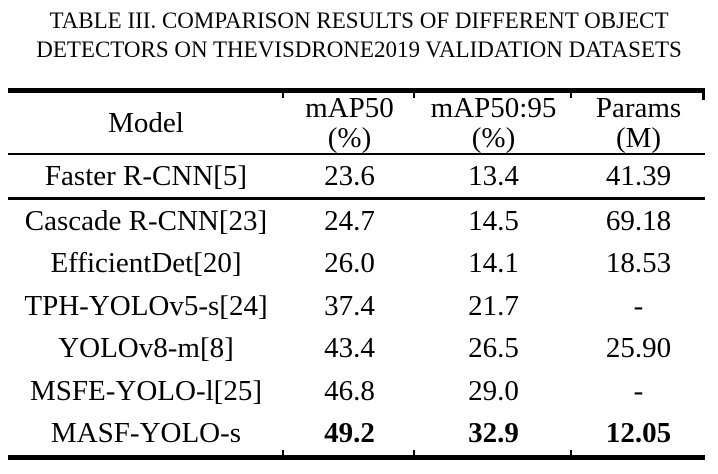 The width and height of the screenshot is (718, 474). Describe the element at coordinates (493, 348) in the screenshot. I see `map50-95-cell: 26.5` at that location.